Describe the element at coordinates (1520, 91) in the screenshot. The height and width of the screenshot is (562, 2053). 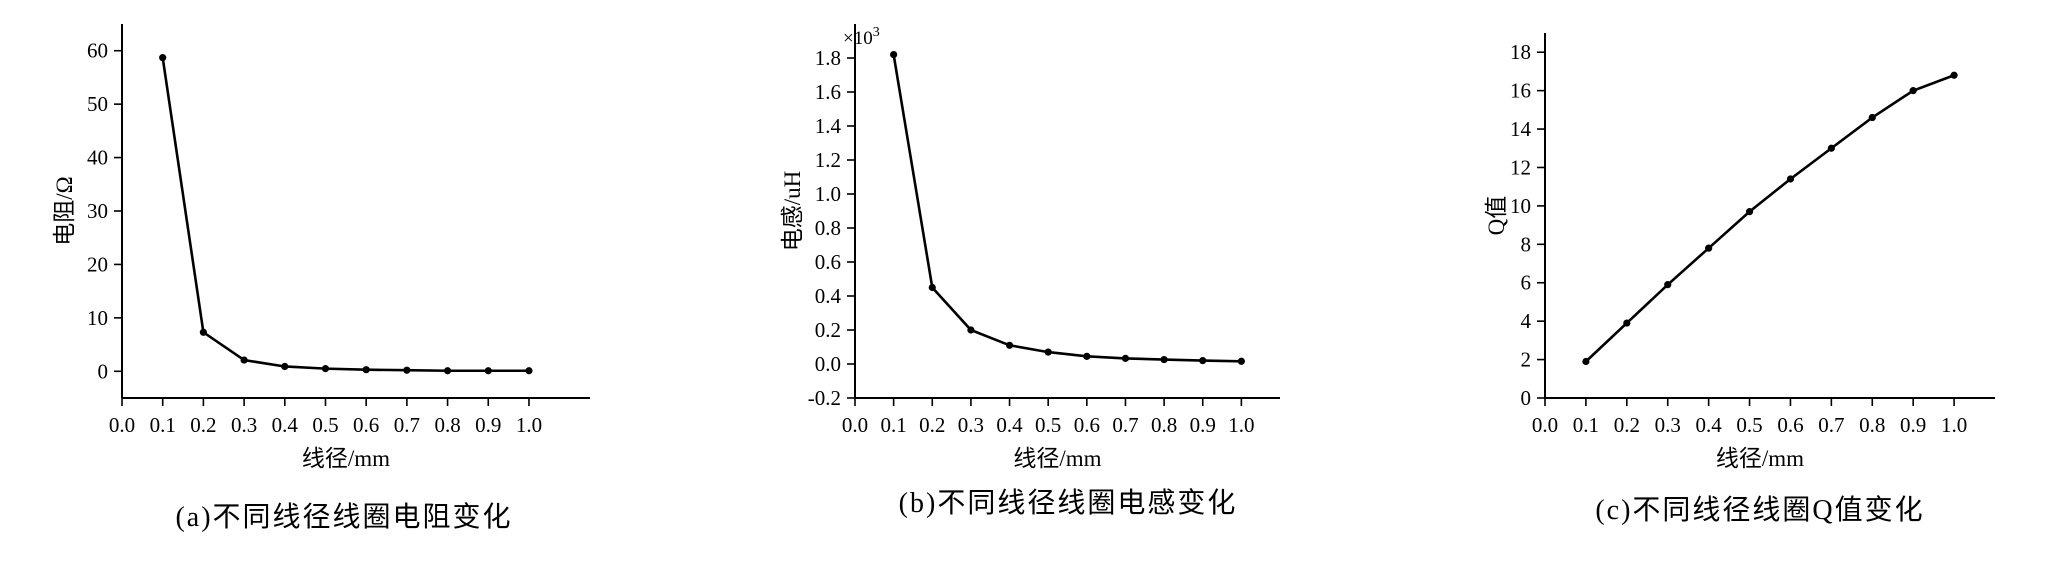
I see `y-tick-label: 16` at that location.